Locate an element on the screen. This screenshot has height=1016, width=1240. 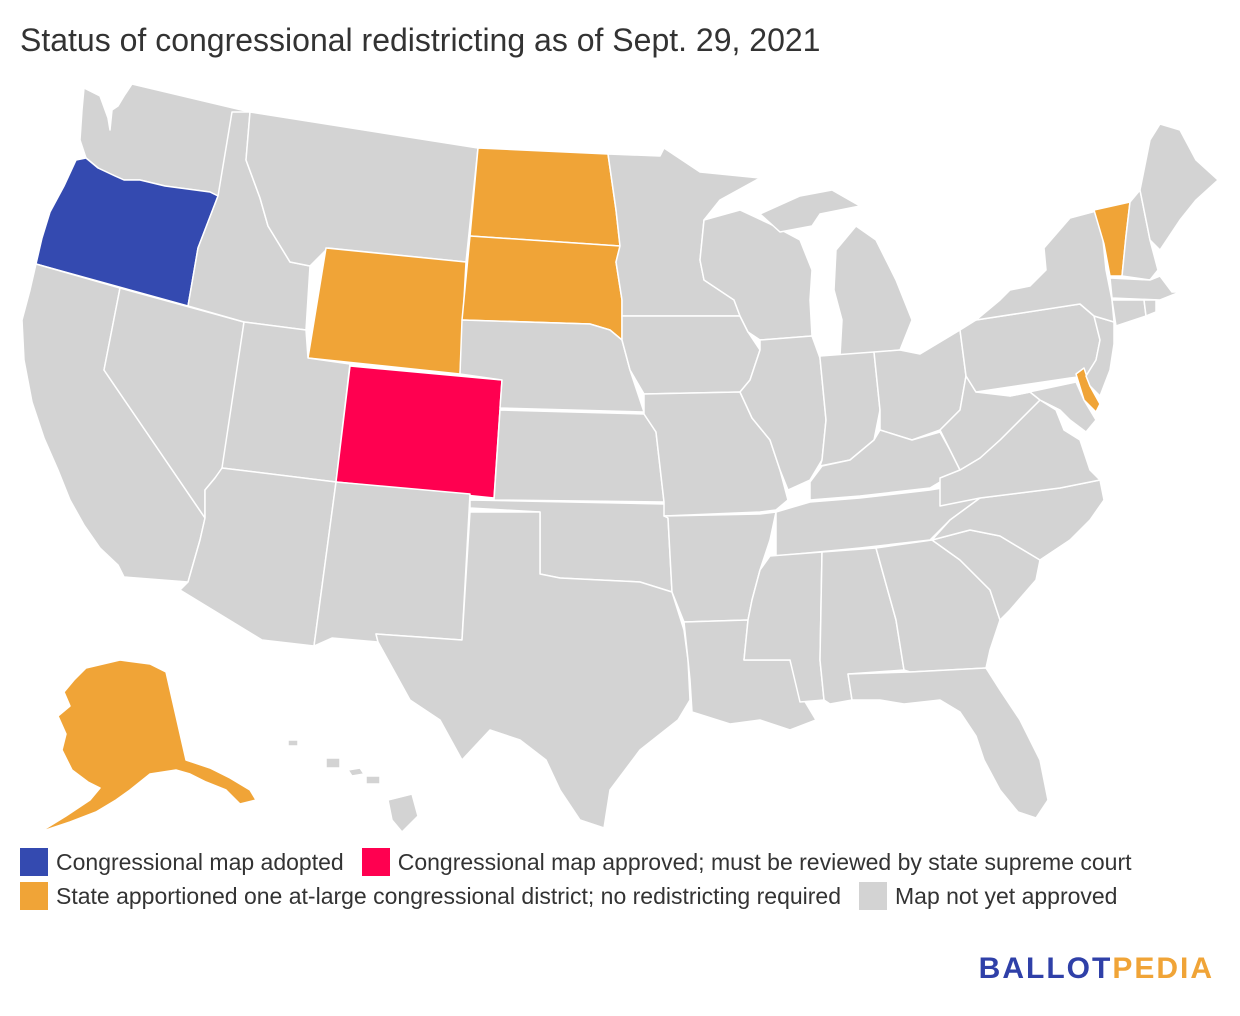
logo-part-ballot: BALLOT is located at coordinates (1045, 968).